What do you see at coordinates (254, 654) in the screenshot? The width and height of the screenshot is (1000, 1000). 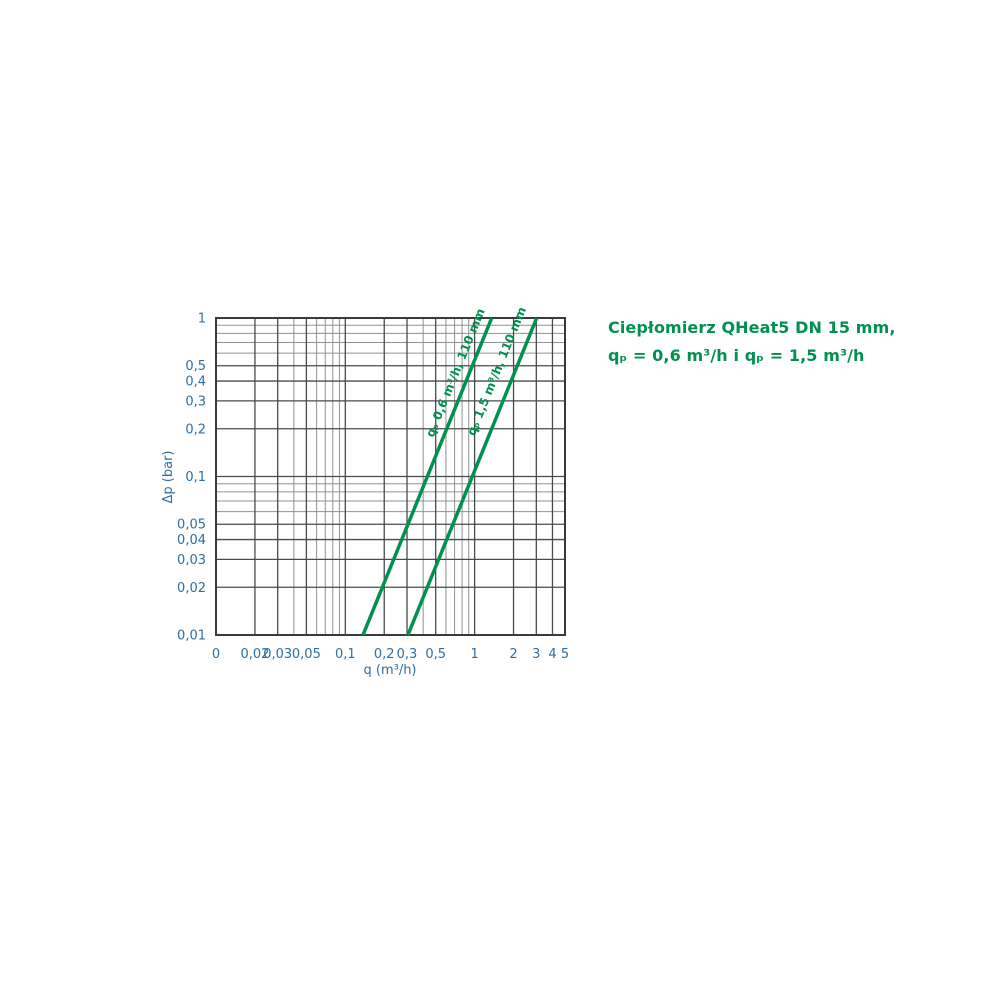 I see `x-tick-label: 0,02` at bounding box center [254, 654].